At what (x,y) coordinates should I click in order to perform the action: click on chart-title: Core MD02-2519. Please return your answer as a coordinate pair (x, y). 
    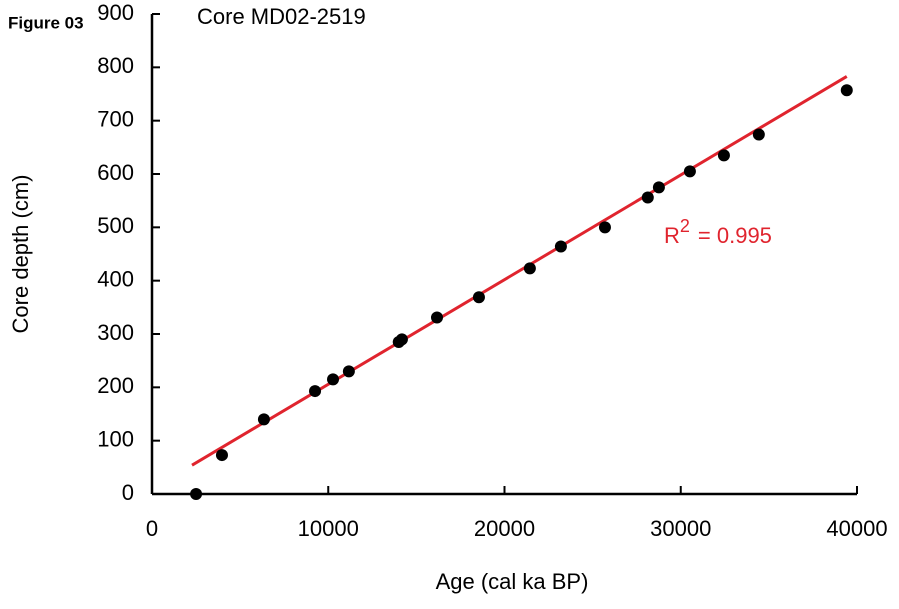
    Looking at the image, I should click on (281, 16).